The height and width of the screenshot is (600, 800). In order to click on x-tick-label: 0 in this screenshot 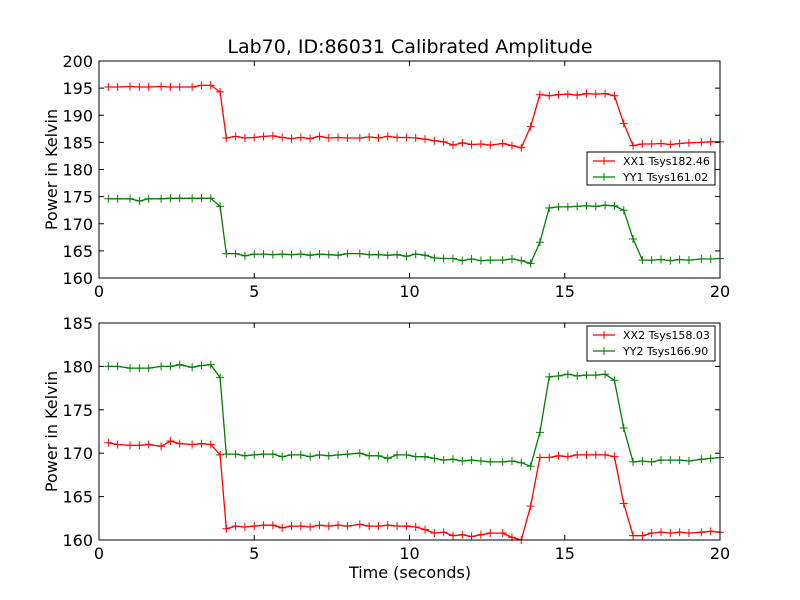, I will do `click(99, 553)`.